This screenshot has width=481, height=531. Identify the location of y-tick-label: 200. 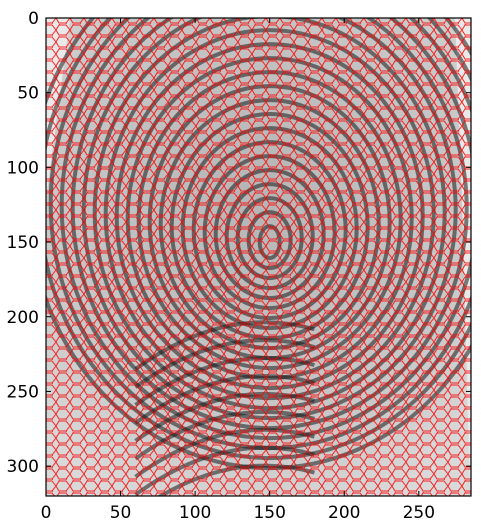
(23, 318).